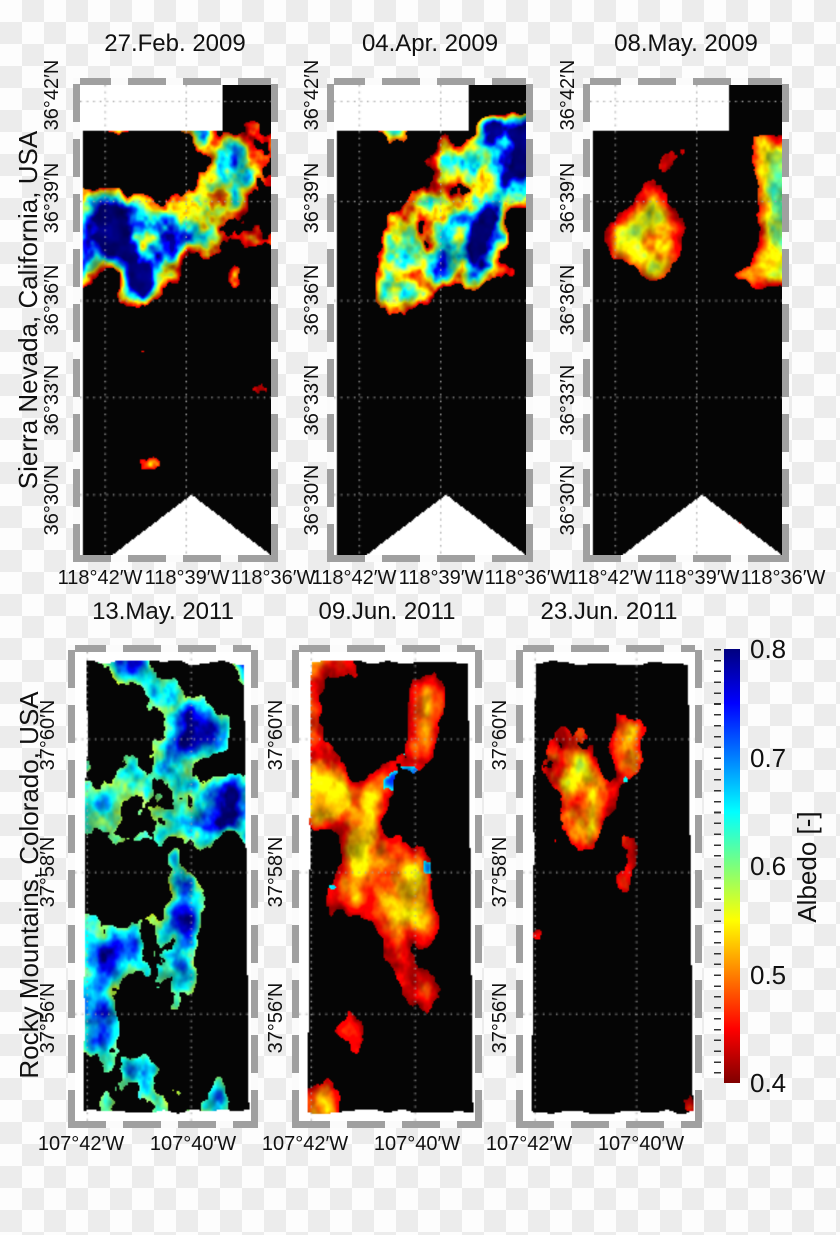  What do you see at coordinates (717, 866) in the screenshot?
I see `colorbar-minor-ticks` at bounding box center [717, 866].